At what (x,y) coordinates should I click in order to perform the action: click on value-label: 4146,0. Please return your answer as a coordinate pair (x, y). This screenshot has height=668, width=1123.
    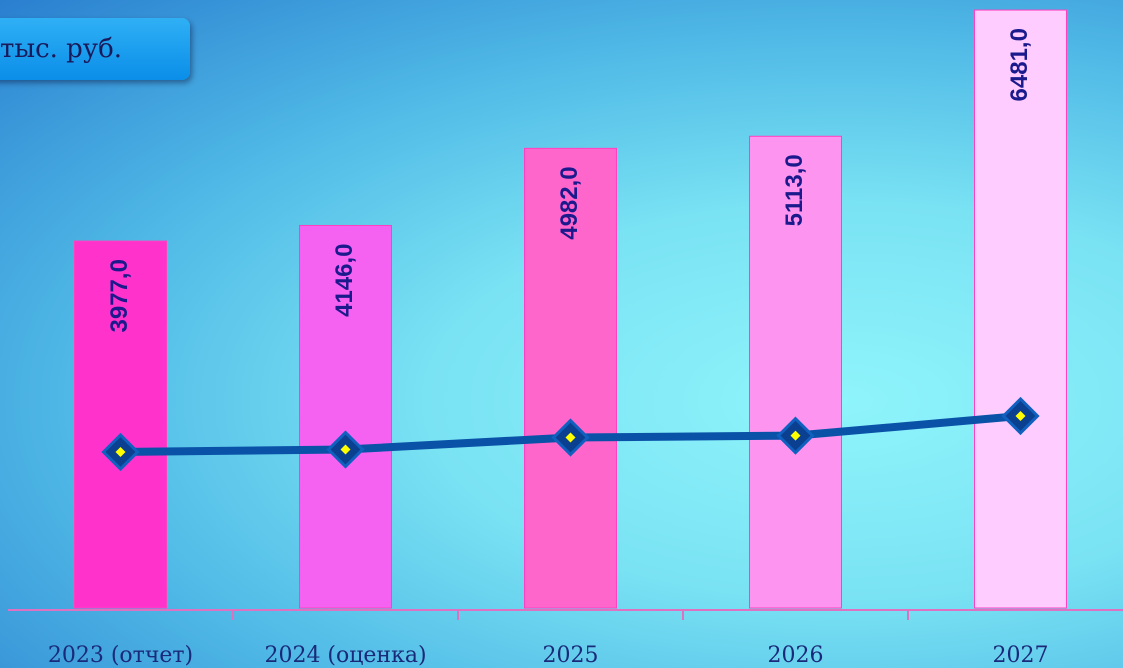
    Looking at the image, I should click on (344, 279).